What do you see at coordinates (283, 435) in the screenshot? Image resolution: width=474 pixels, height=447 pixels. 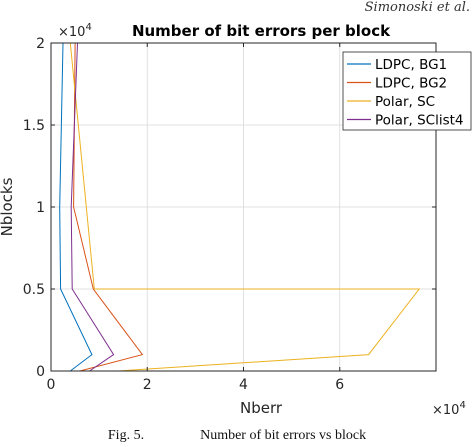 I see `caption-text: Number of bit errors vs block` at bounding box center [283, 435].